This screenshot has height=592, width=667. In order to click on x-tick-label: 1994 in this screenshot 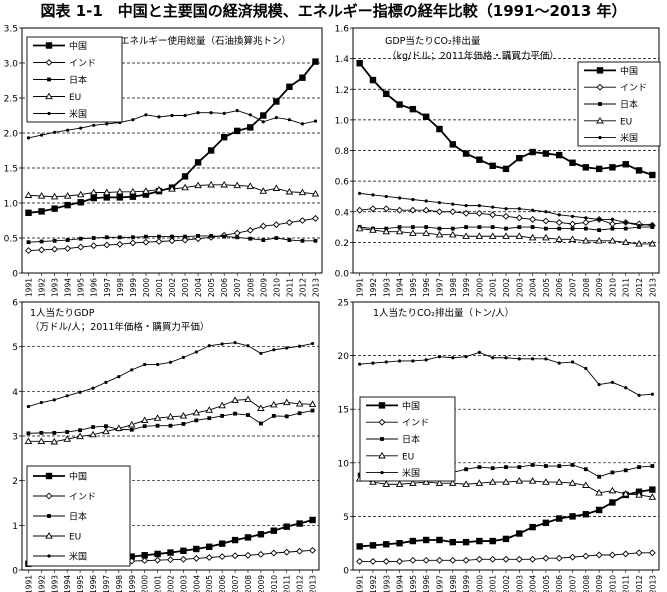, I will do `click(400, 583)`.